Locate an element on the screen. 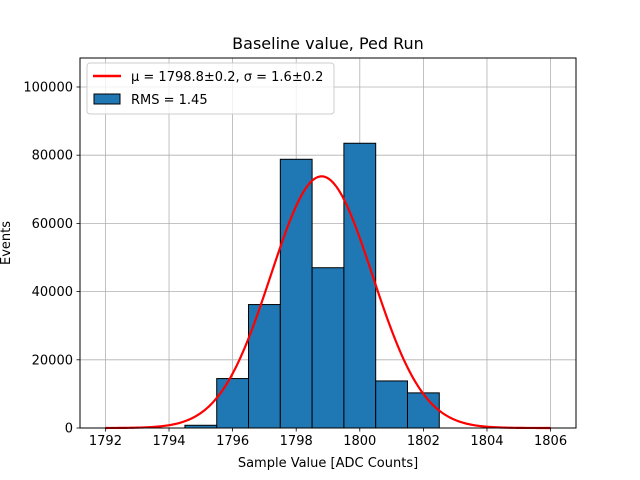  chart-title: Baseline value, Ped Run is located at coordinates (328, 43).